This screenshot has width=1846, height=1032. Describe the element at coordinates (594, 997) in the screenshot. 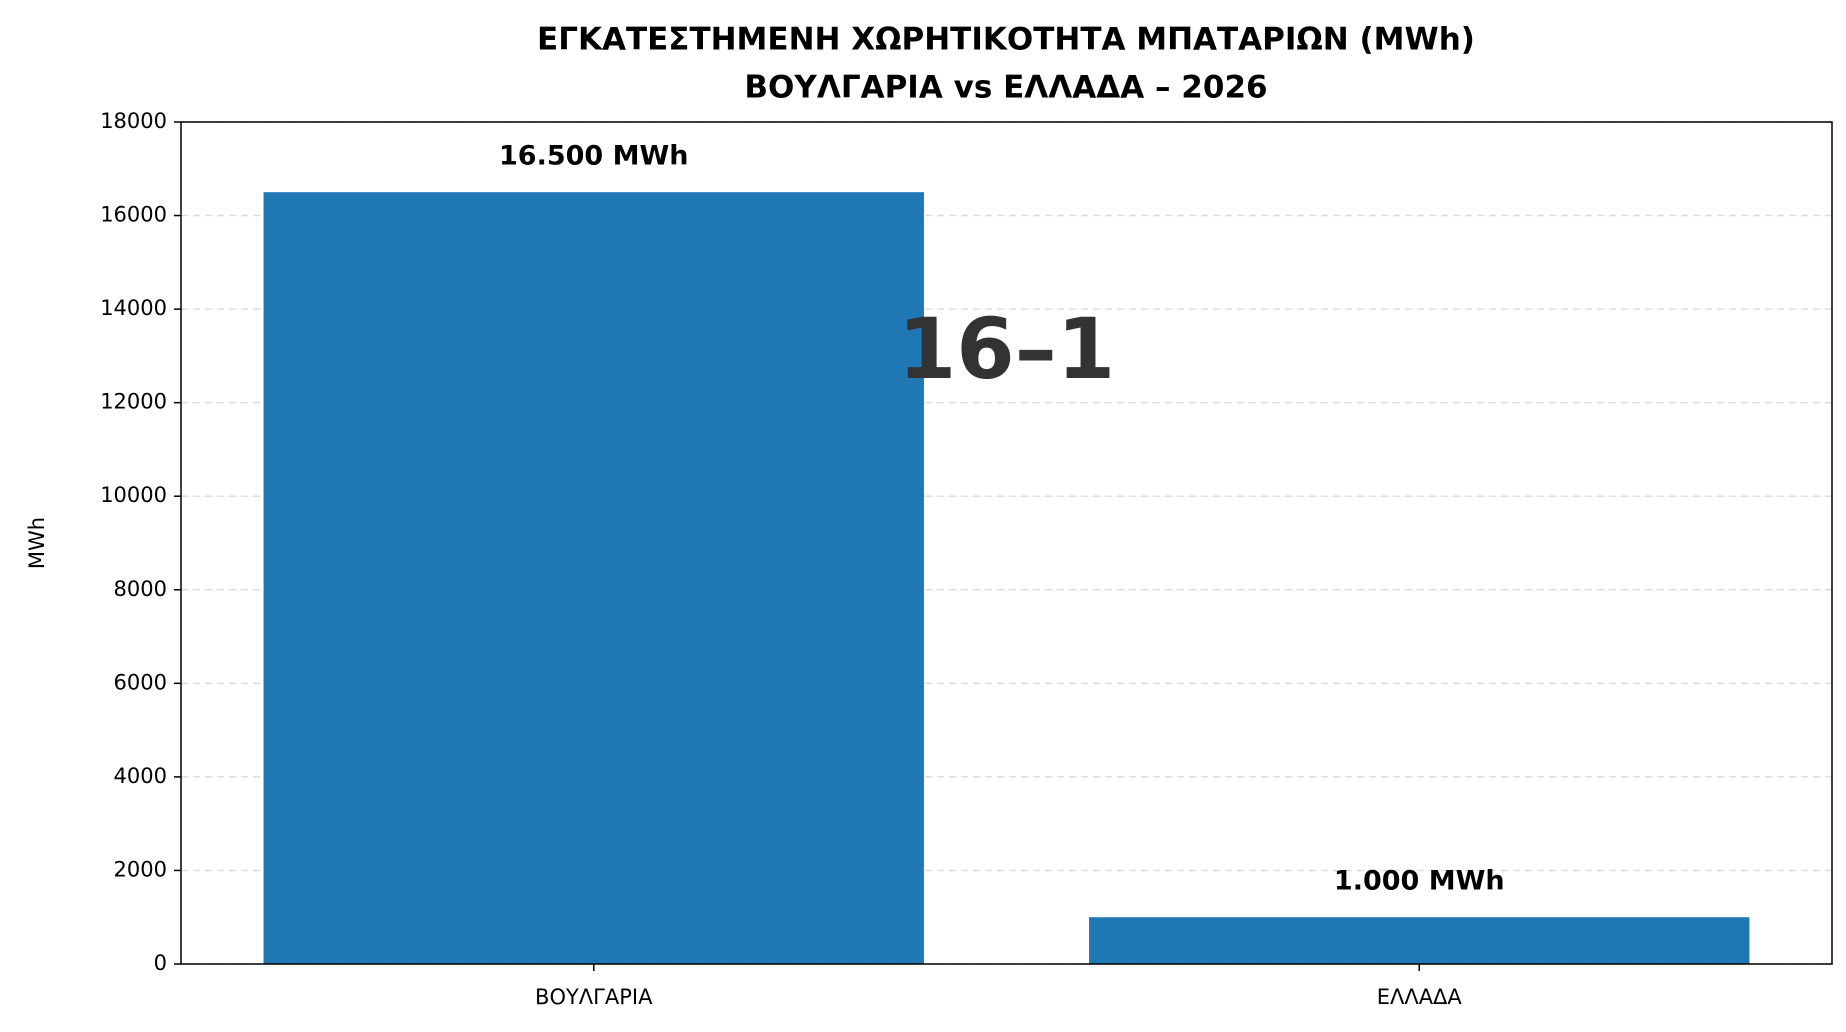

I see `x-tick-label: ΒΟΥΛΓΑΡΙΑ` at that location.